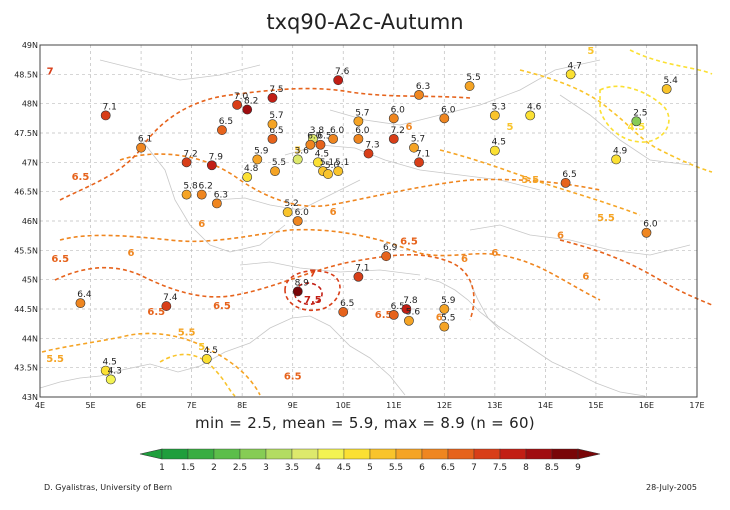 This screenshot has height=510, width=730. What do you see at coordinates (616, 121) in the screenshot?
I see `contour-5-east` at bounding box center [616, 121].